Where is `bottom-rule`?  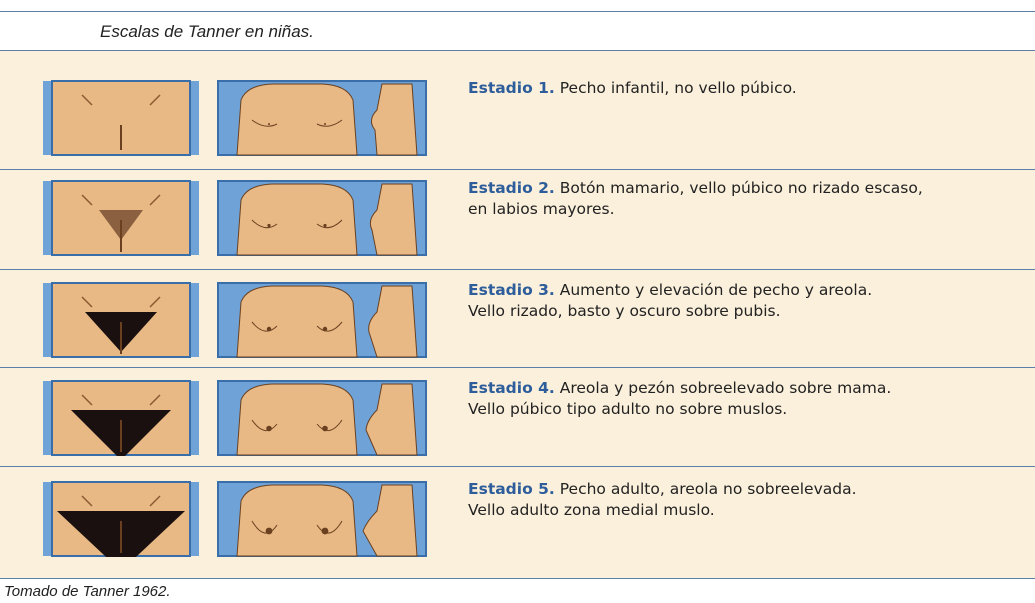 bottom-rule is located at coordinates (517, 578).